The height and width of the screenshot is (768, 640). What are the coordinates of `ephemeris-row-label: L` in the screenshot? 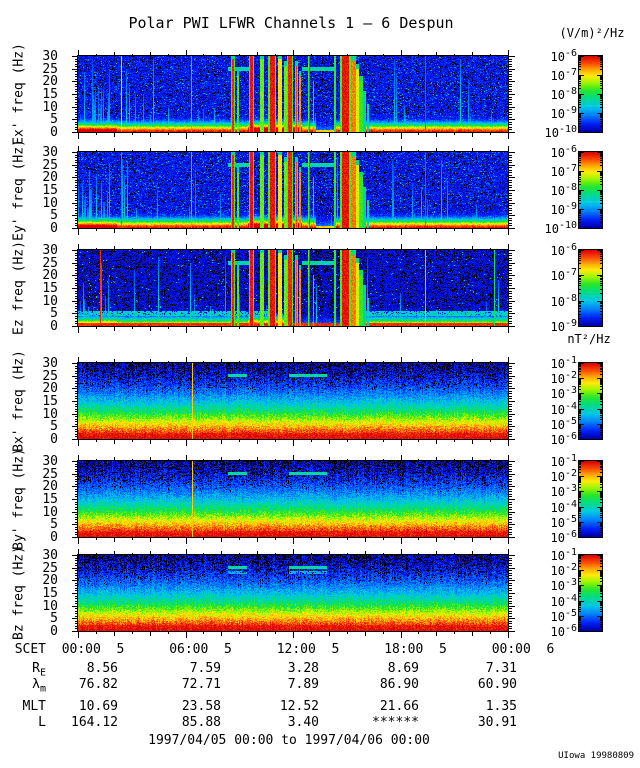 It's located at (23, 722).